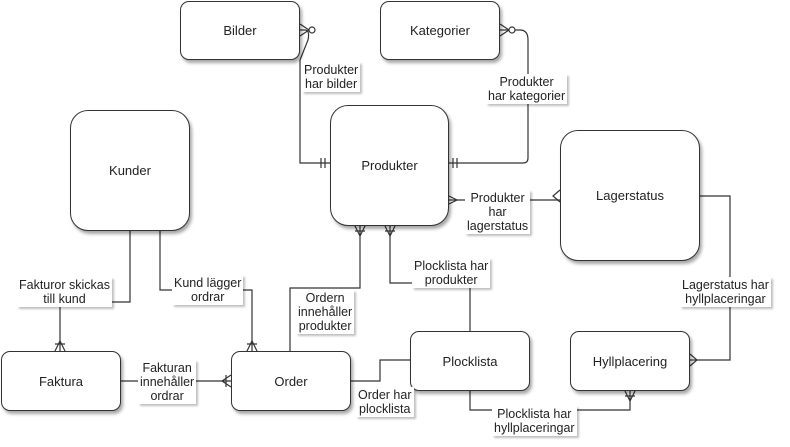 Image resolution: width=790 pixels, height=447 pixels. What do you see at coordinates (498, 212) in the screenshot?
I see `label-produkter-har-lagerstatus: Produkter har lagerstatus` at bounding box center [498, 212].